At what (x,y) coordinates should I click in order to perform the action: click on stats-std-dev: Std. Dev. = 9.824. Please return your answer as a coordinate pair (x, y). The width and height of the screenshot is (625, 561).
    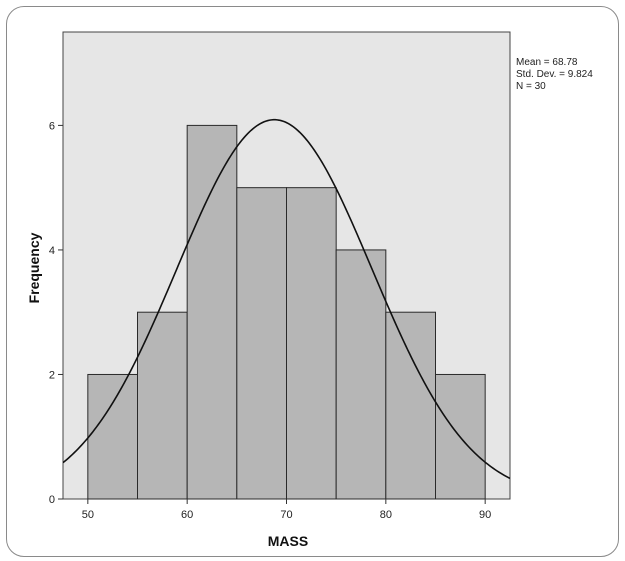
    Looking at the image, I should click on (554, 74).